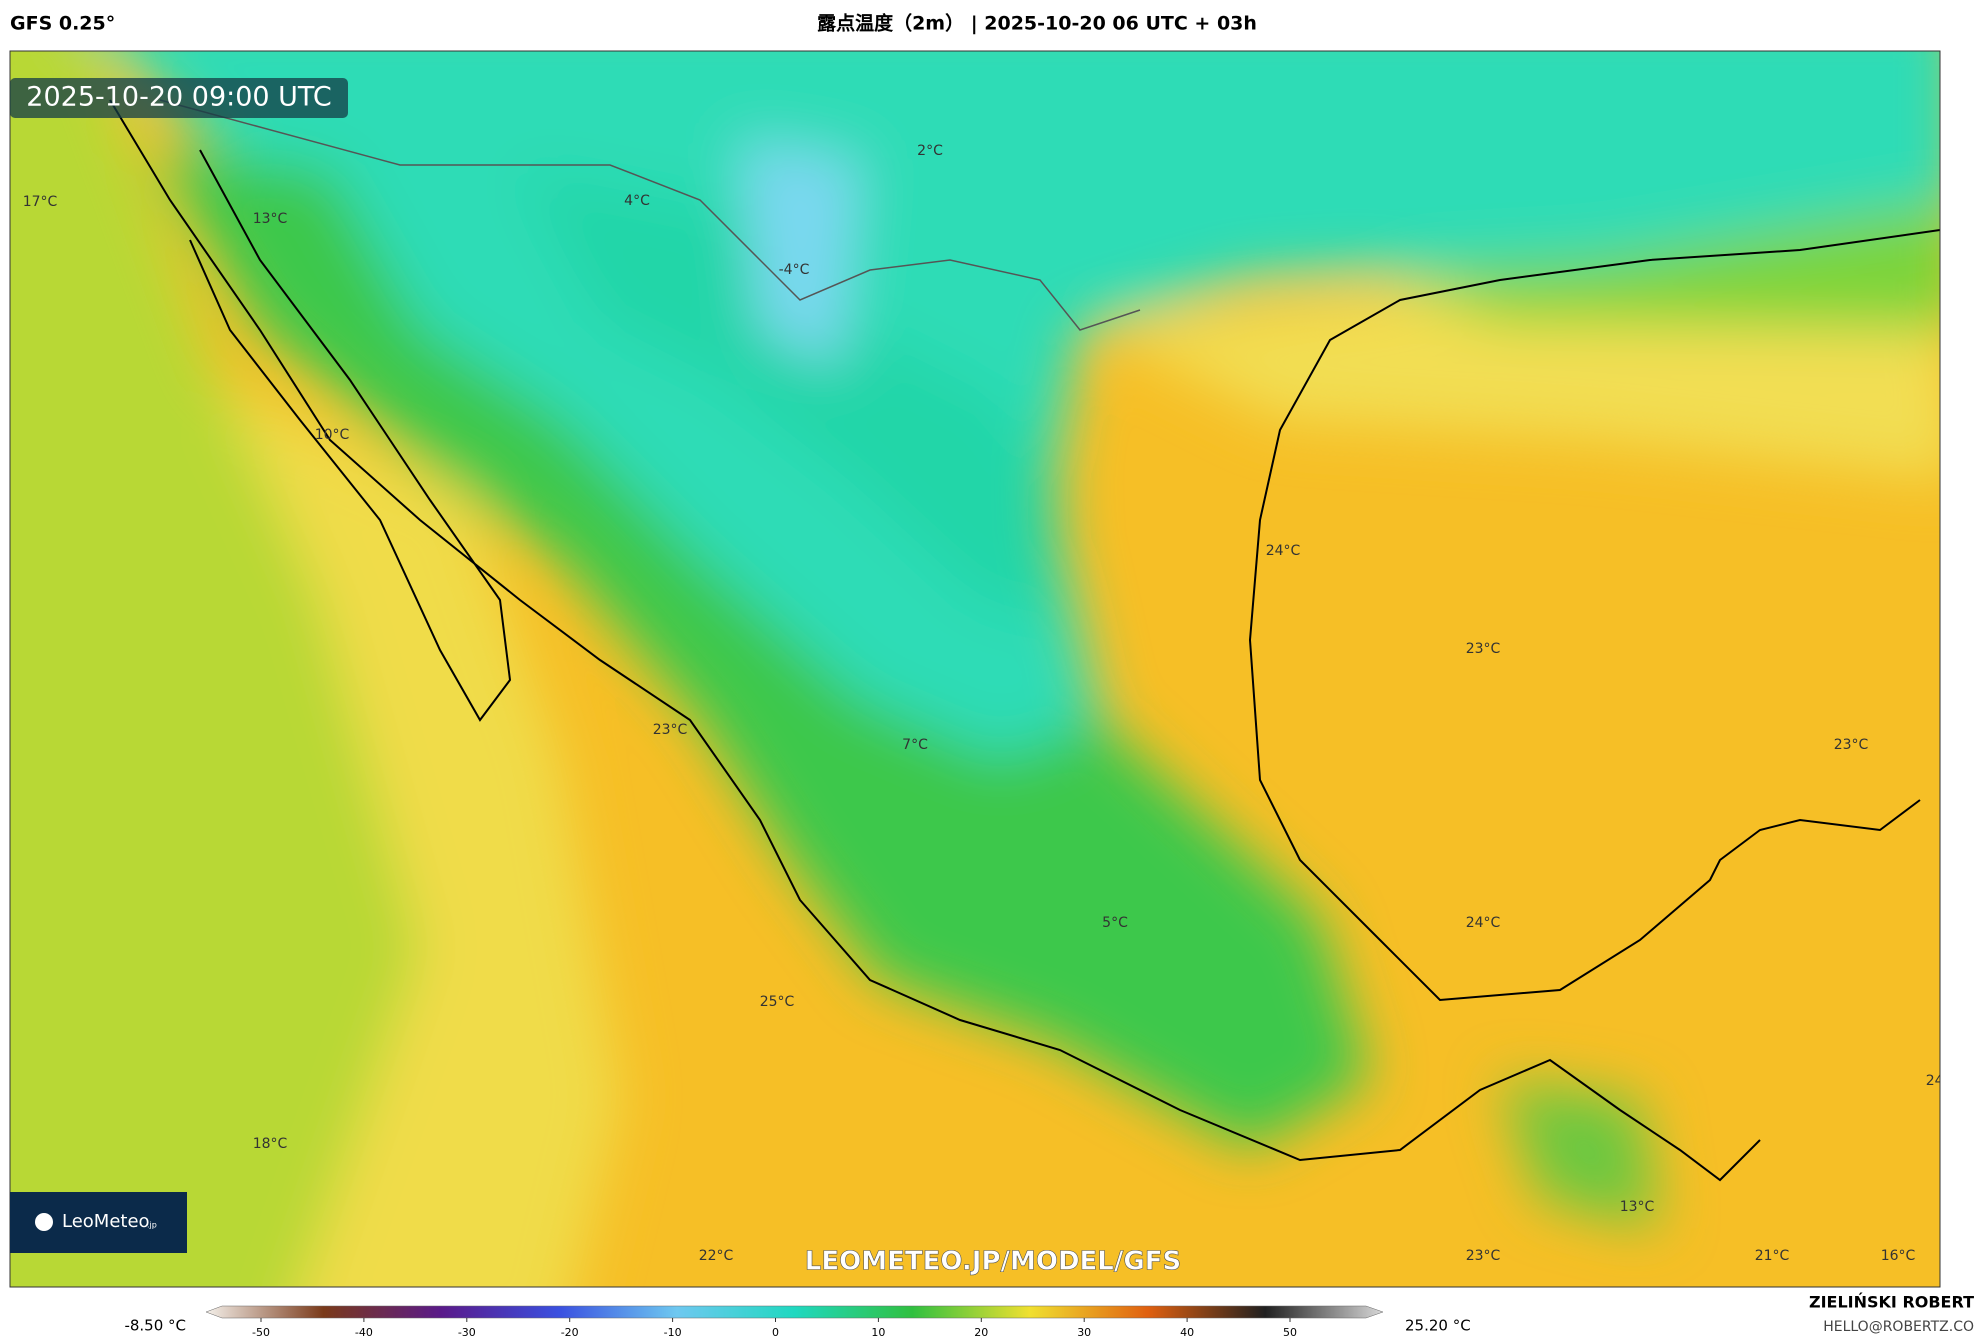 The width and height of the screenshot is (1977, 1342). I want to click on temp-label: 5°C, so click(1115, 923).